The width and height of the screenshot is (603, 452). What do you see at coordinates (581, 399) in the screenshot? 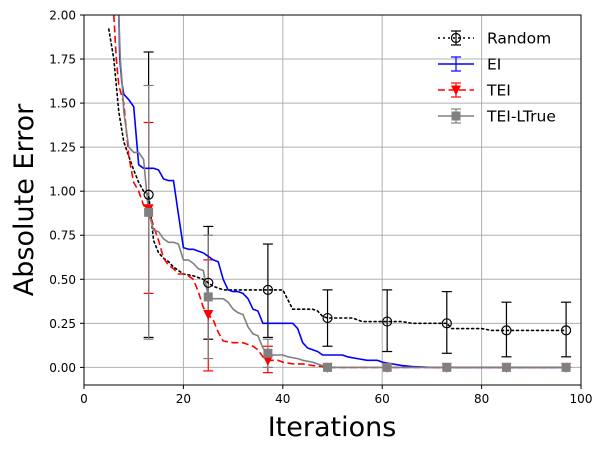
I see `x-tick-label: 100` at bounding box center [581, 399].